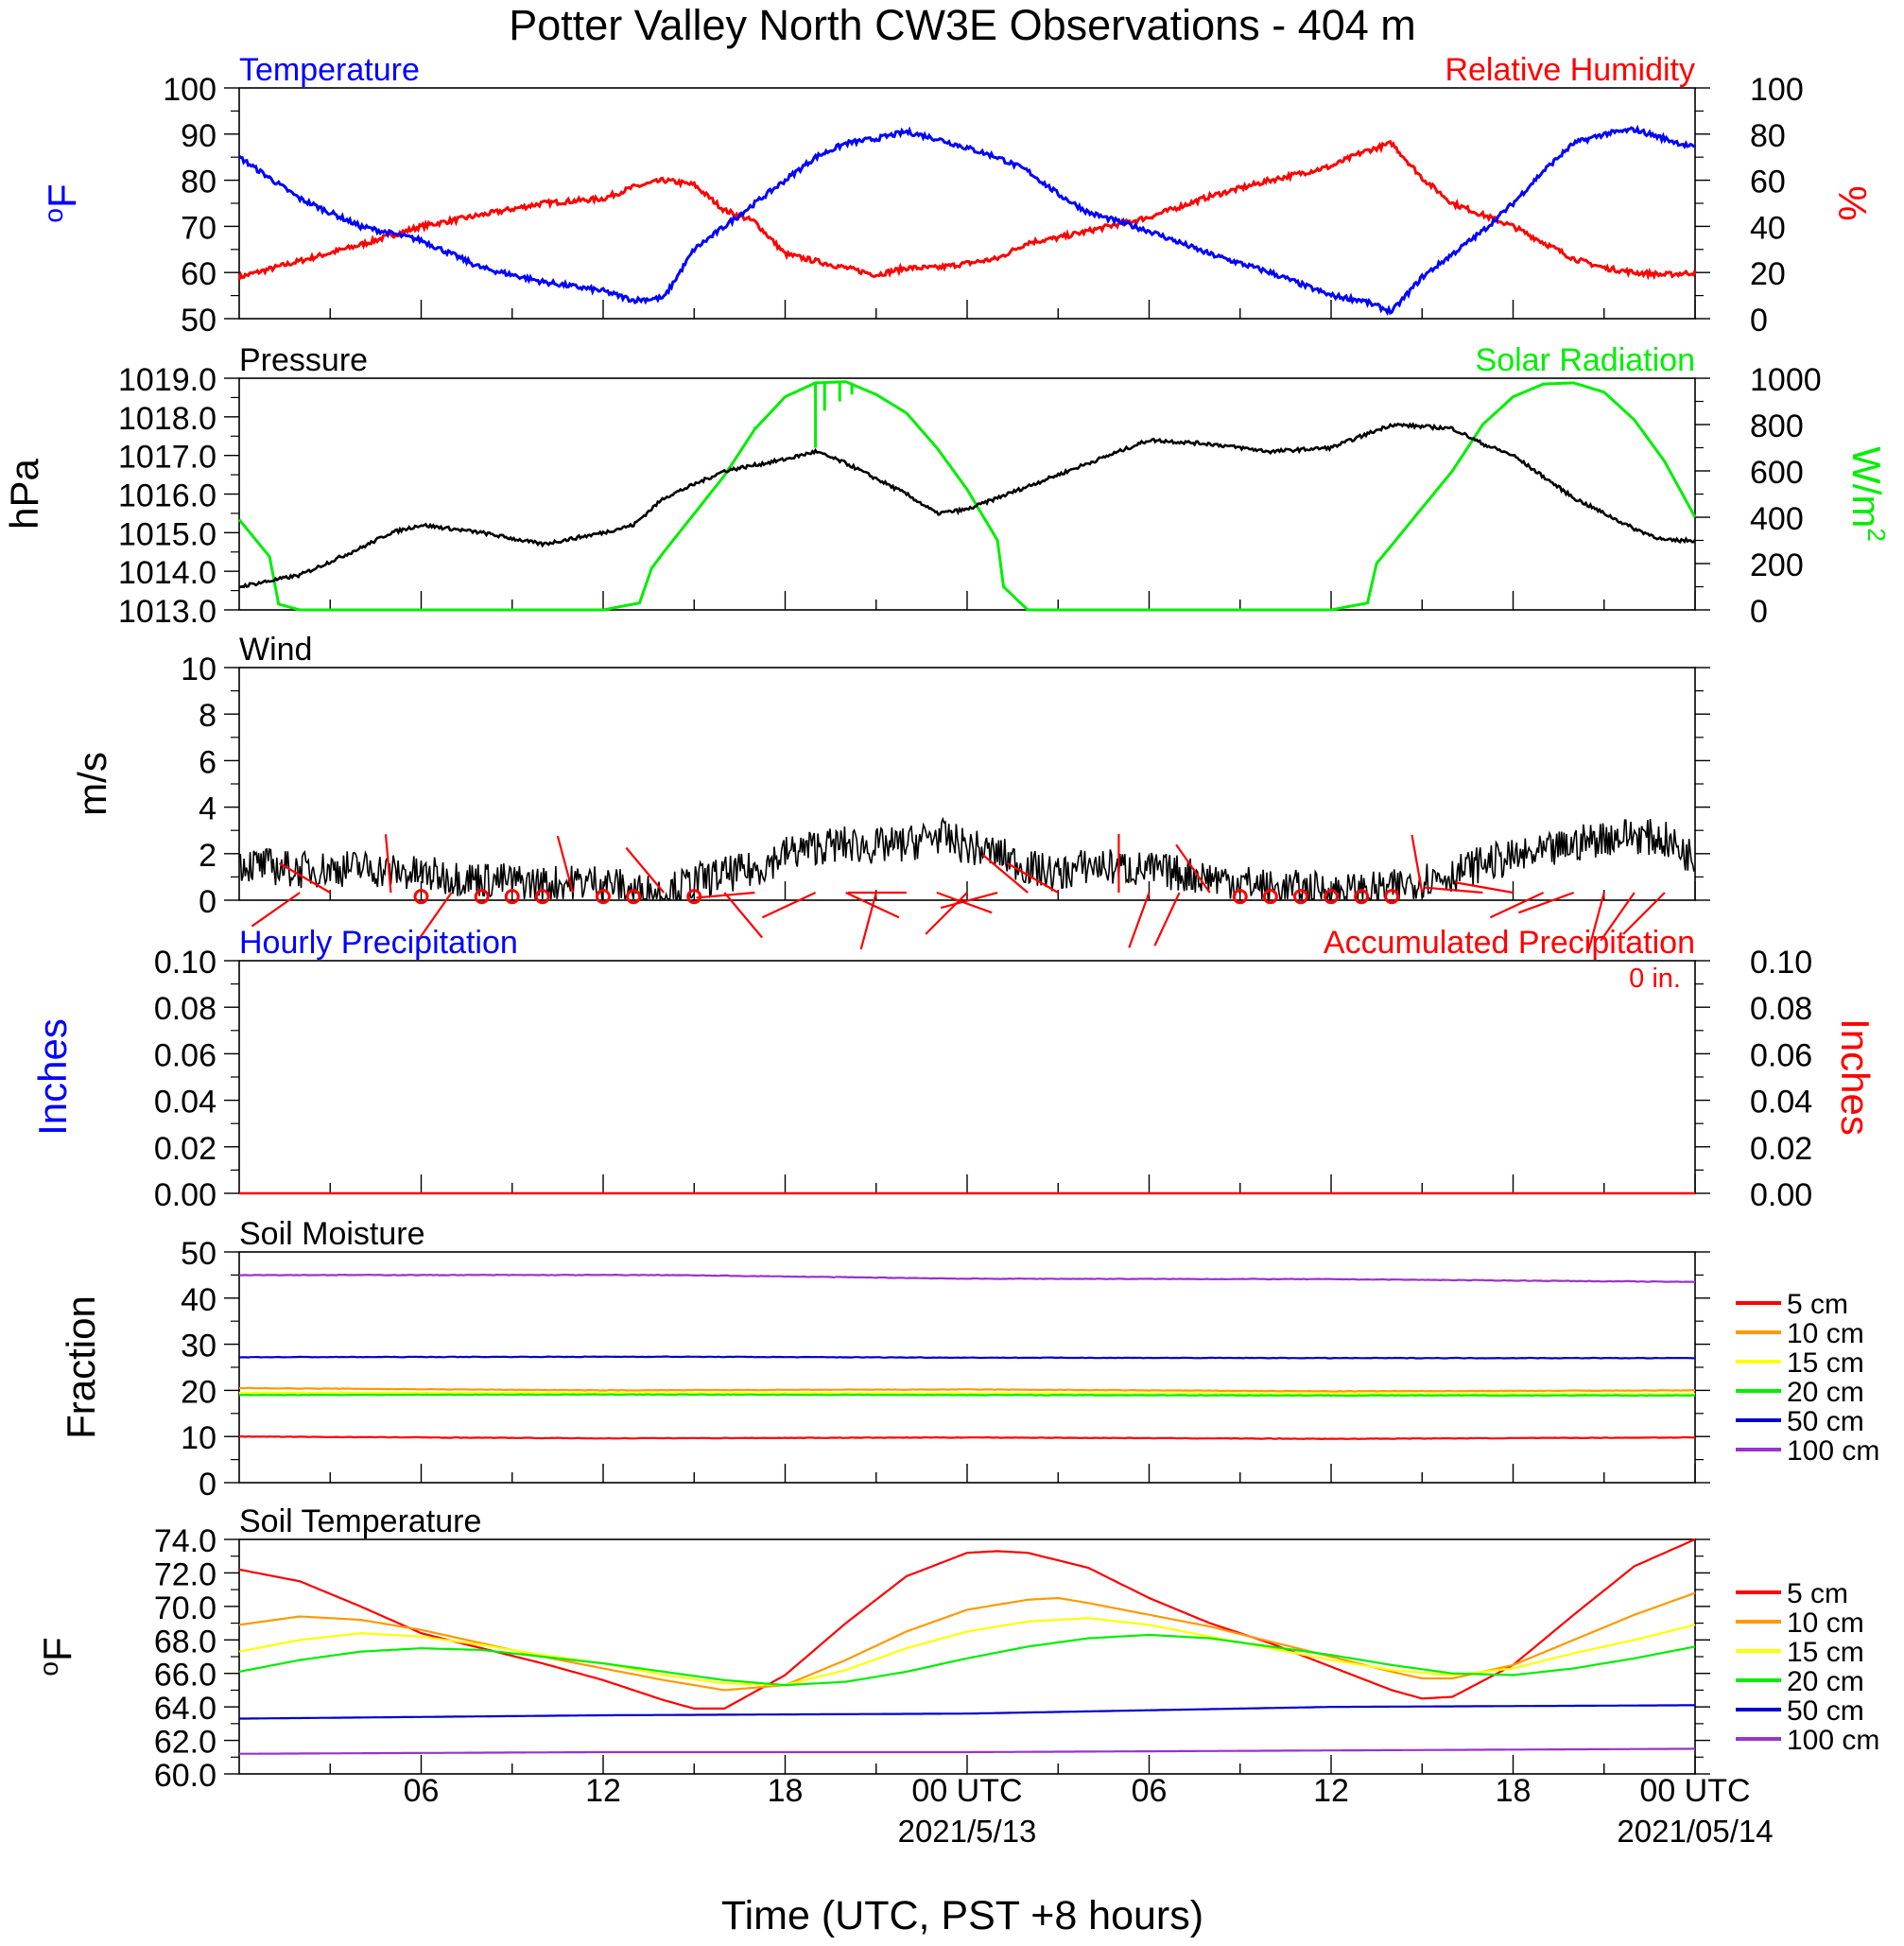 Image resolution: width=1904 pixels, height=1946 pixels. Describe the element at coordinates (1570, 70) in the screenshot. I see `panel-title-right: Relative Humidity` at that location.